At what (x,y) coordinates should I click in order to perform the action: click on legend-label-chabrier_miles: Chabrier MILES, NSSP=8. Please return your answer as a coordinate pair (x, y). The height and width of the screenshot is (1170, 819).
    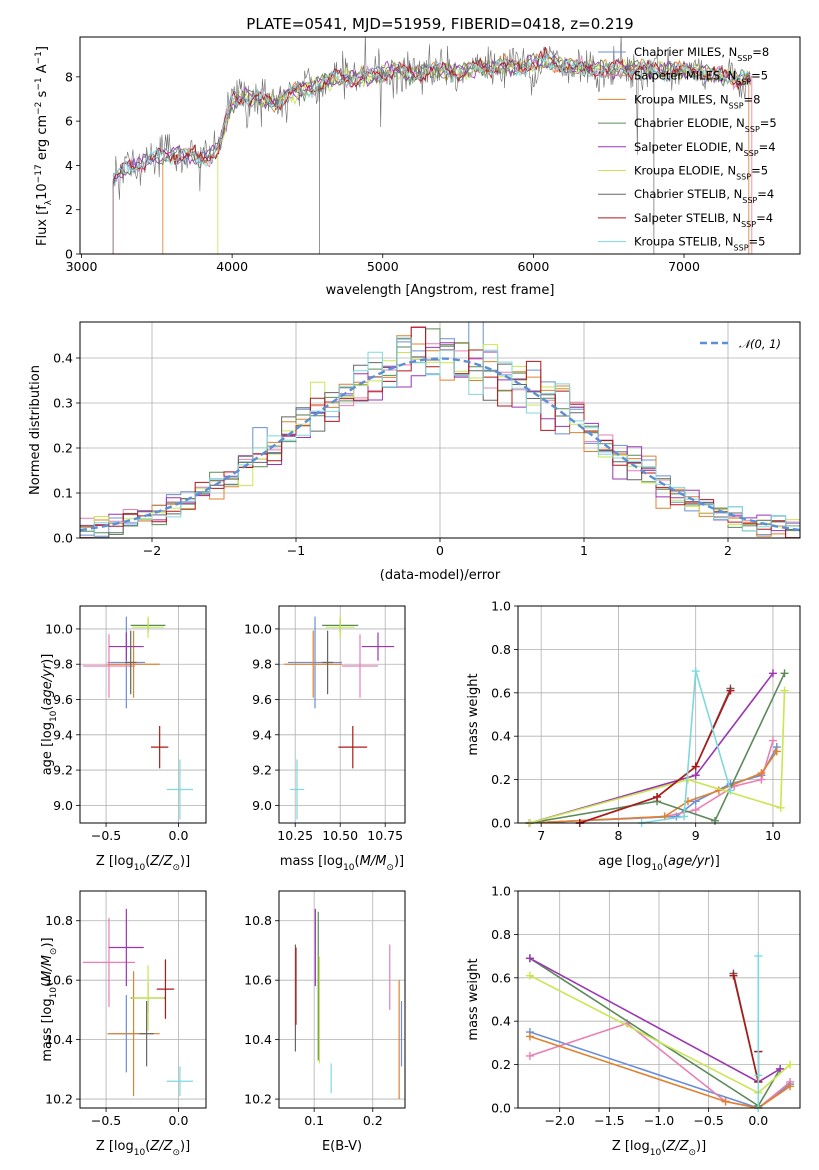
    Looking at the image, I should click on (701, 54).